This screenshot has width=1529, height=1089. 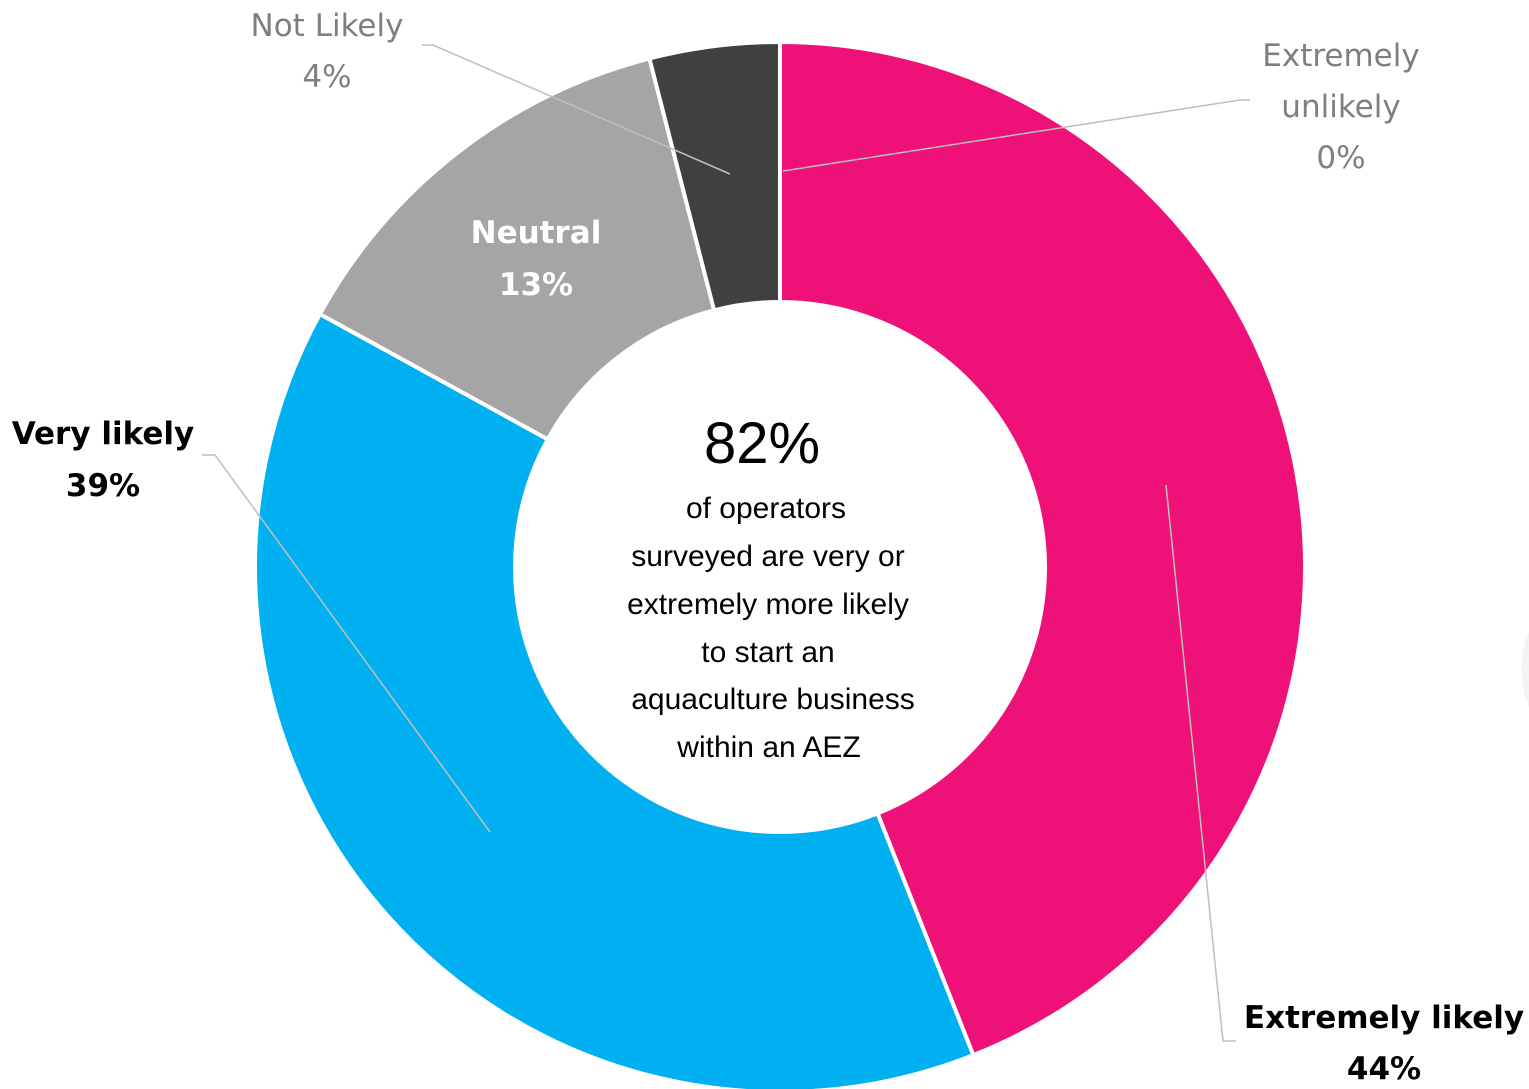 I want to click on center-line-3: extremely more likely, so click(x=768, y=604).